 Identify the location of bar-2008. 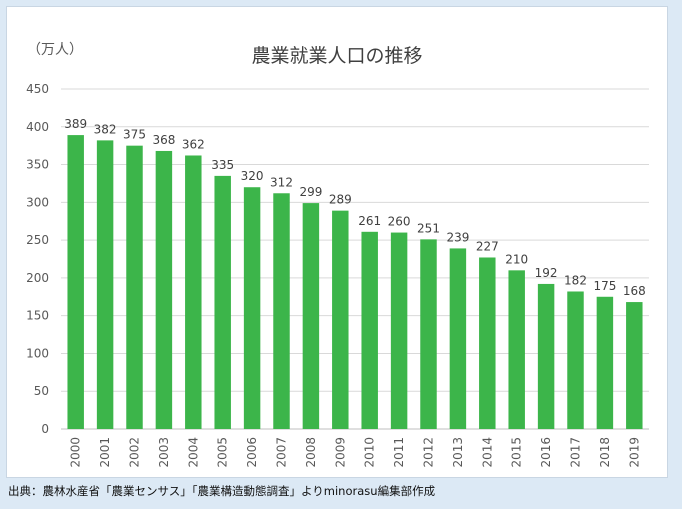
(311, 316).